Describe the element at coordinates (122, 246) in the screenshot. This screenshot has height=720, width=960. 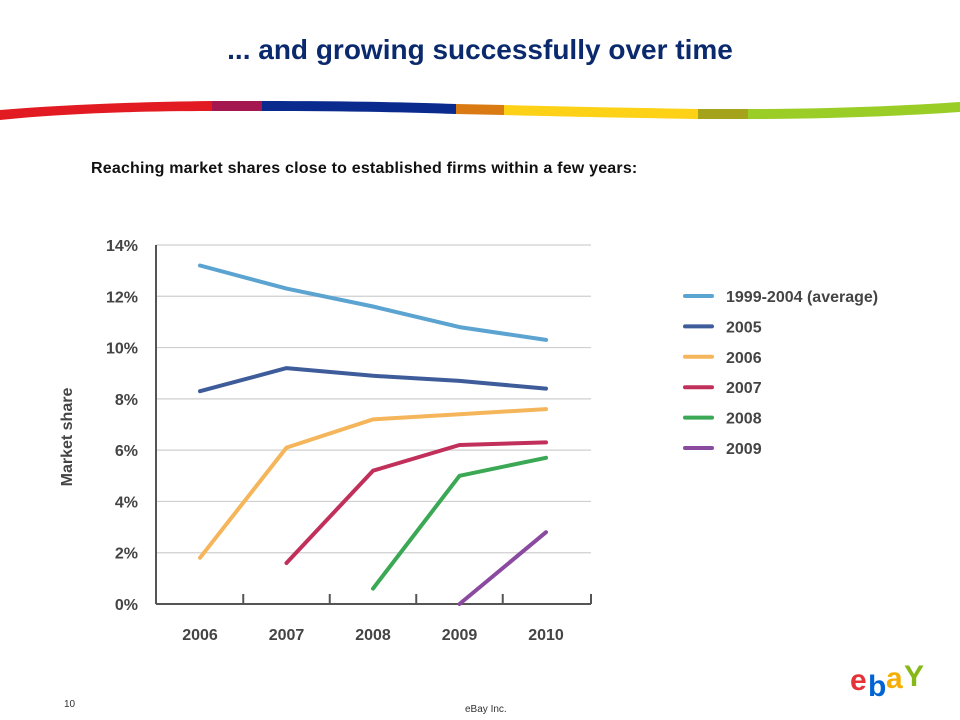
I see `y-tick-label: 14%` at that location.